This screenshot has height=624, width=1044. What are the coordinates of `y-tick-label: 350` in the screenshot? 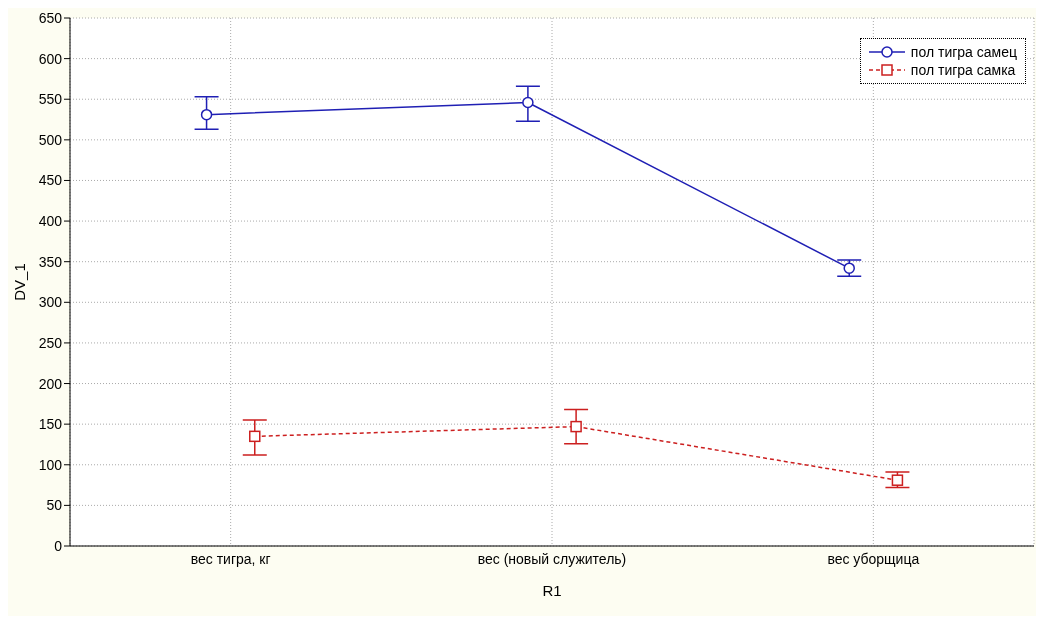 It's located at (50, 261).